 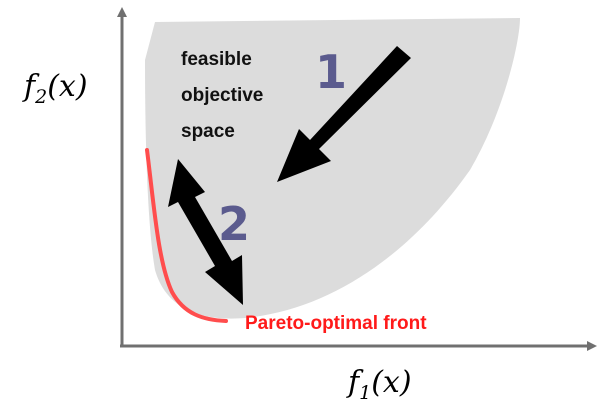 What do you see at coordinates (222, 95) in the screenshot?
I see `region-label-line-2: objective` at bounding box center [222, 95].